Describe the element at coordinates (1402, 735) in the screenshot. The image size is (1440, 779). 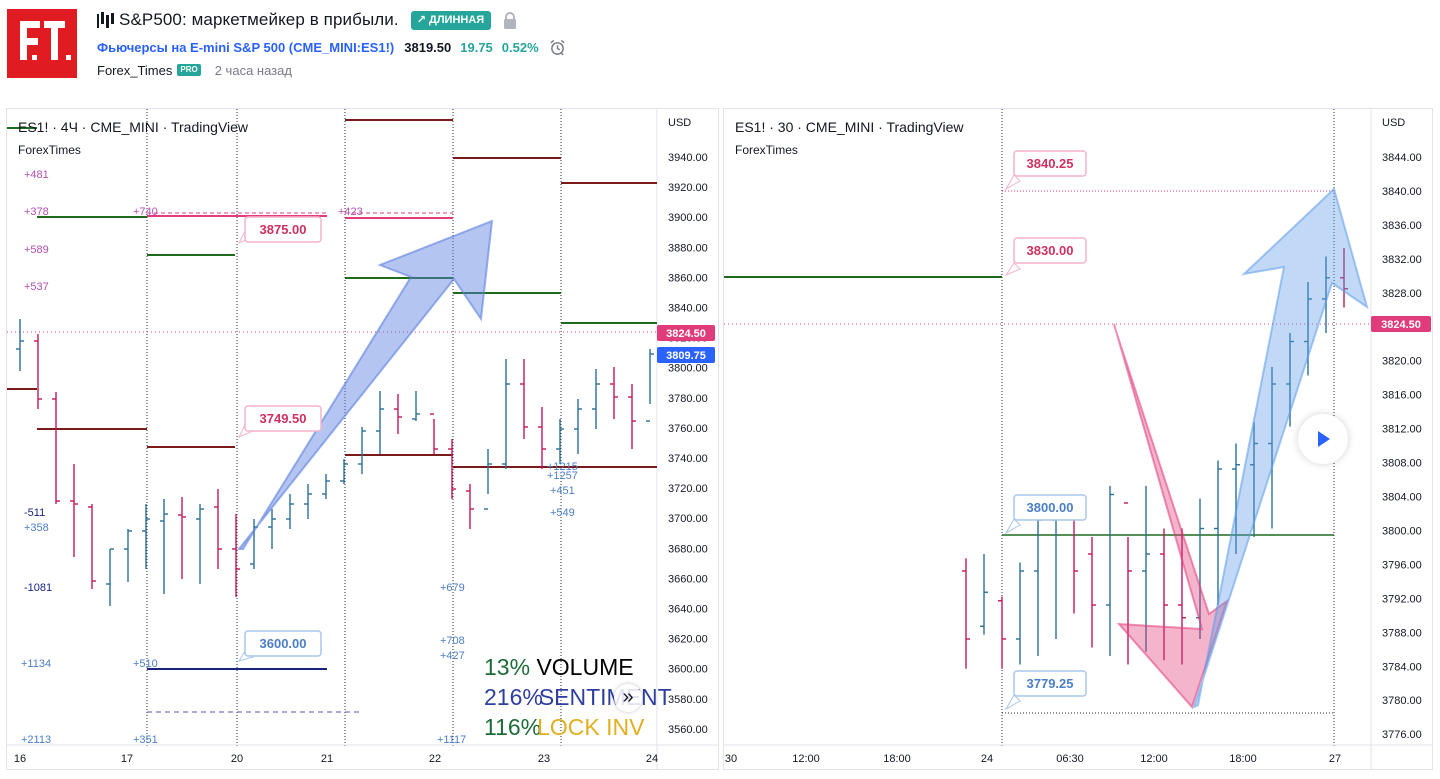
I see `price-tick: 3776.00` at that location.